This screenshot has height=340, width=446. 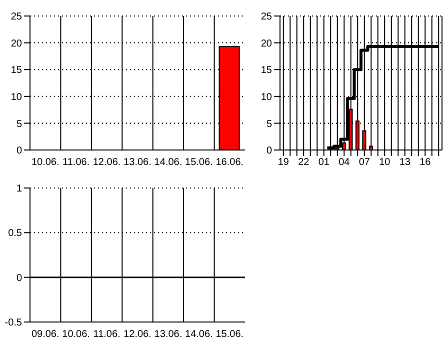 What do you see at coordinates (405, 162) in the screenshot?
I see `x-tick-label: 13` at bounding box center [405, 162].